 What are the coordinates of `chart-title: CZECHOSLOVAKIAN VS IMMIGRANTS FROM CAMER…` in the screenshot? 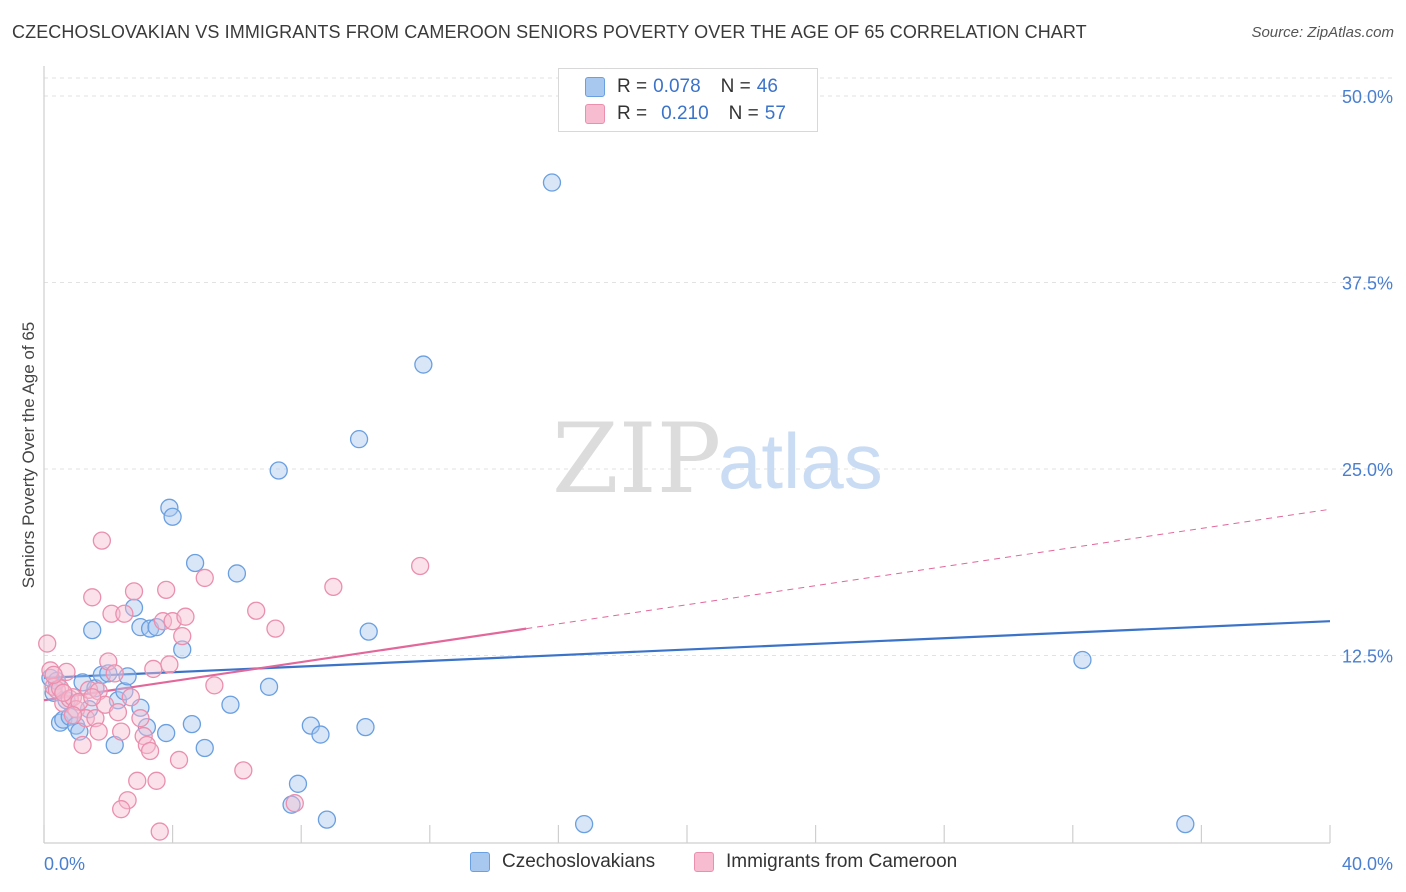 It's located at (549, 32).